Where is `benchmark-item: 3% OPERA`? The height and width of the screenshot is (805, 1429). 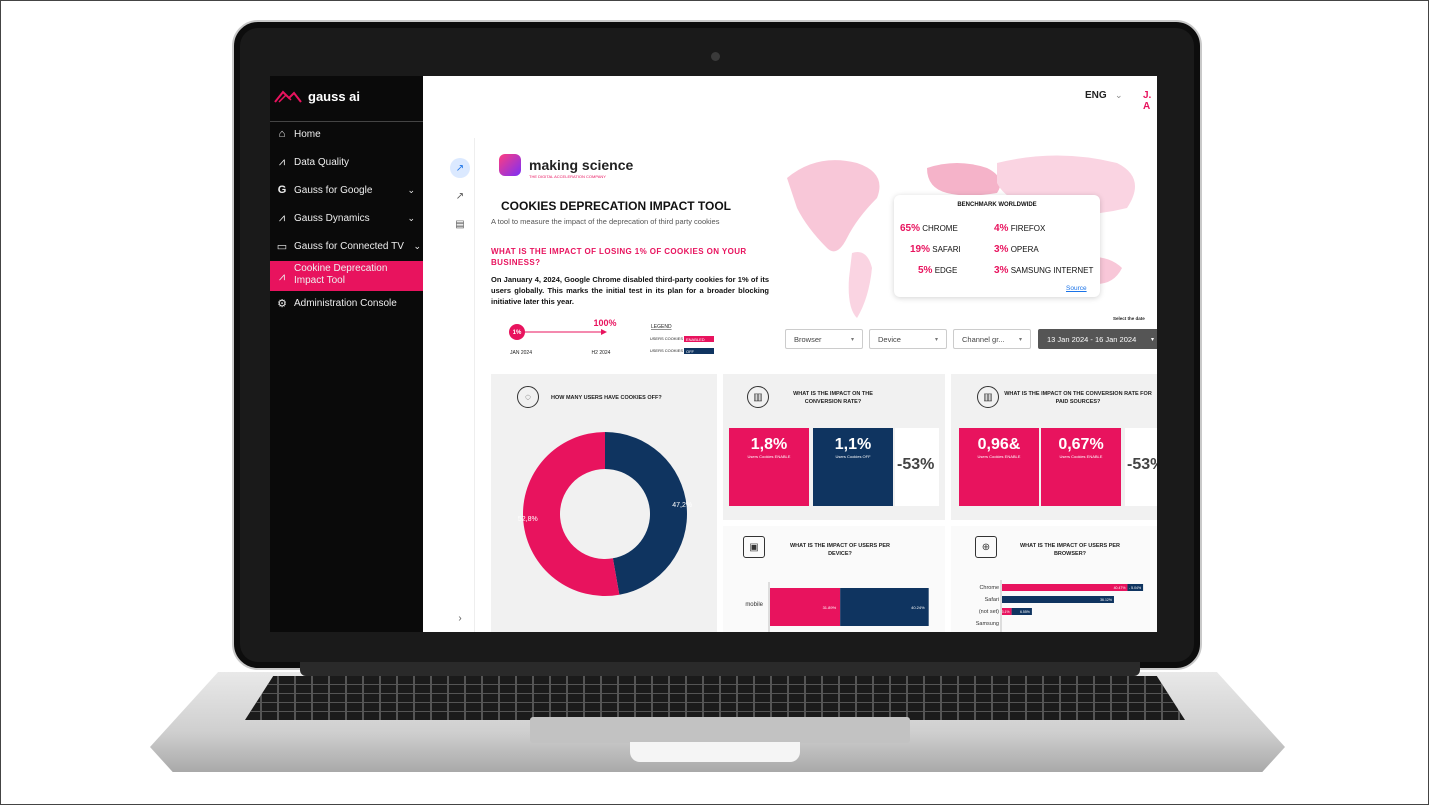 benchmark-item: 3% OPERA is located at coordinates (1016, 249).